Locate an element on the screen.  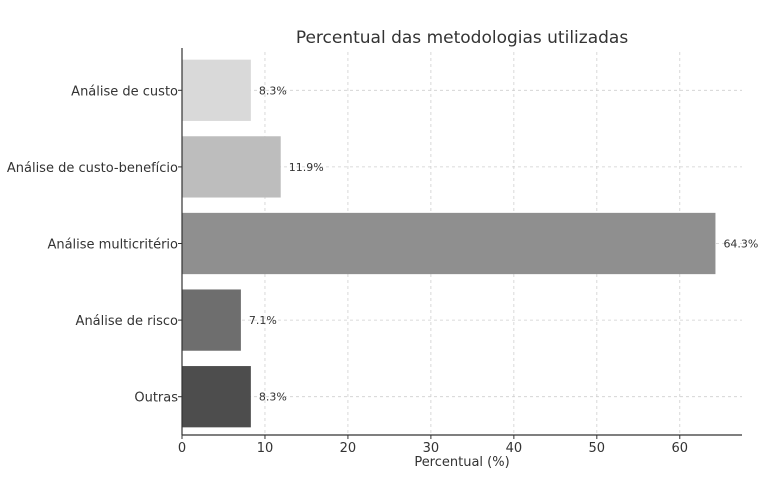
category-label-3: Análise de risco is located at coordinates (127, 321).